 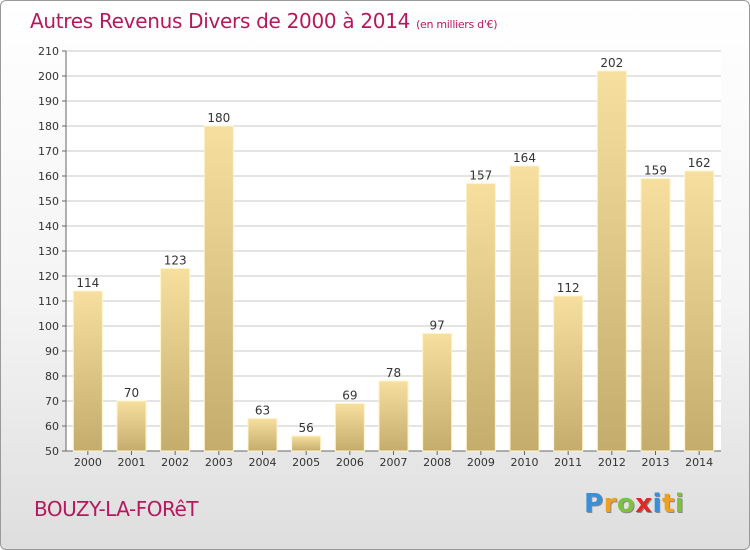 What do you see at coordinates (48, 101) in the screenshot?
I see `y-tick-label: 190` at bounding box center [48, 101].